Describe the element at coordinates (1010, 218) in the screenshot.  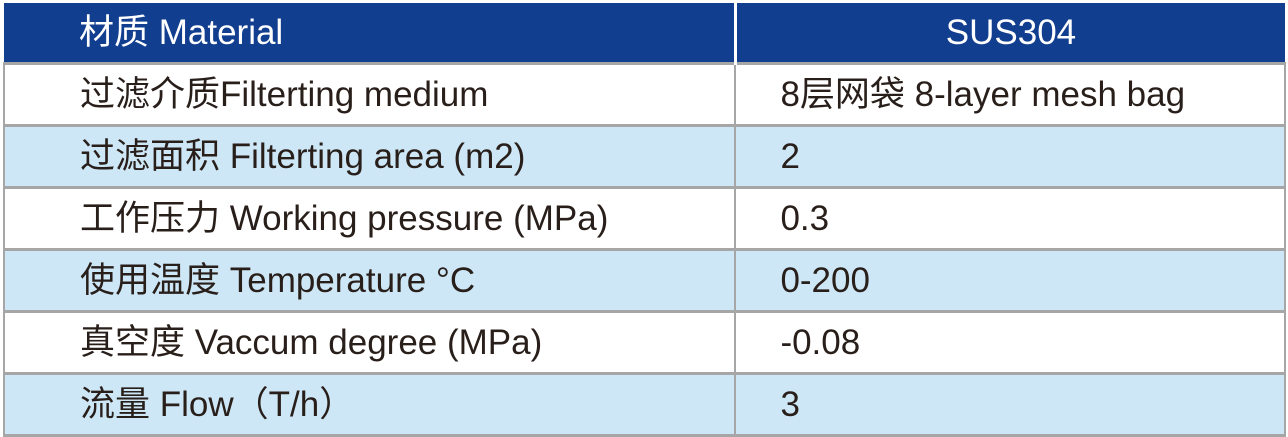
I see `row-value: 0.3` at that location.